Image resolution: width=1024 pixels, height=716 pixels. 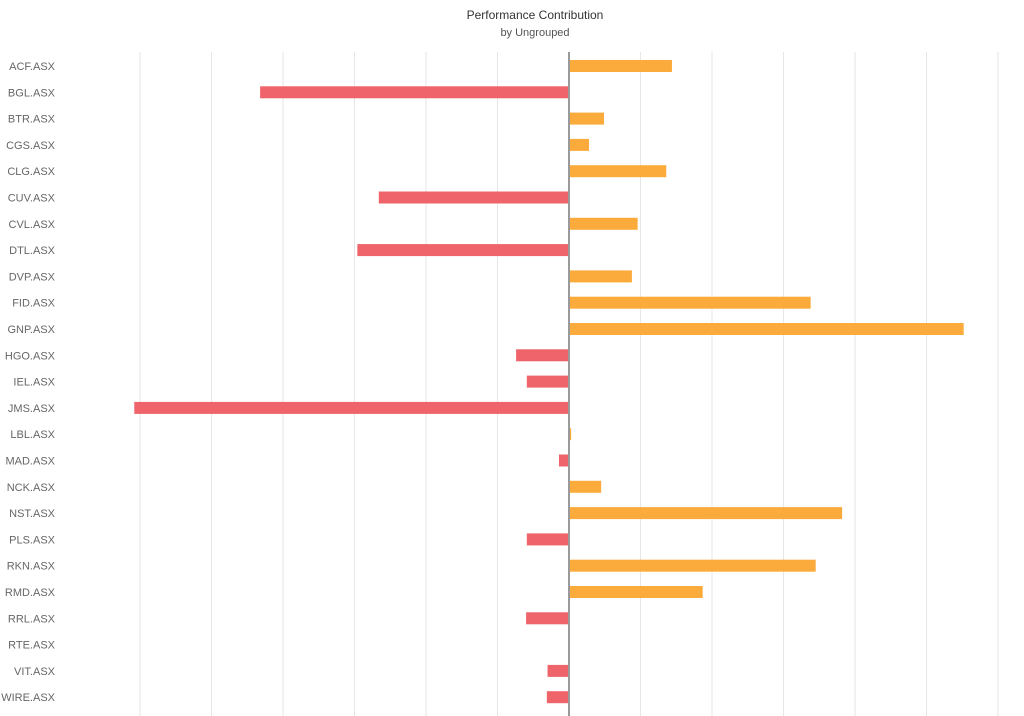 What do you see at coordinates (32, 540) in the screenshot?
I see `category-label: PLS.ASX` at bounding box center [32, 540].